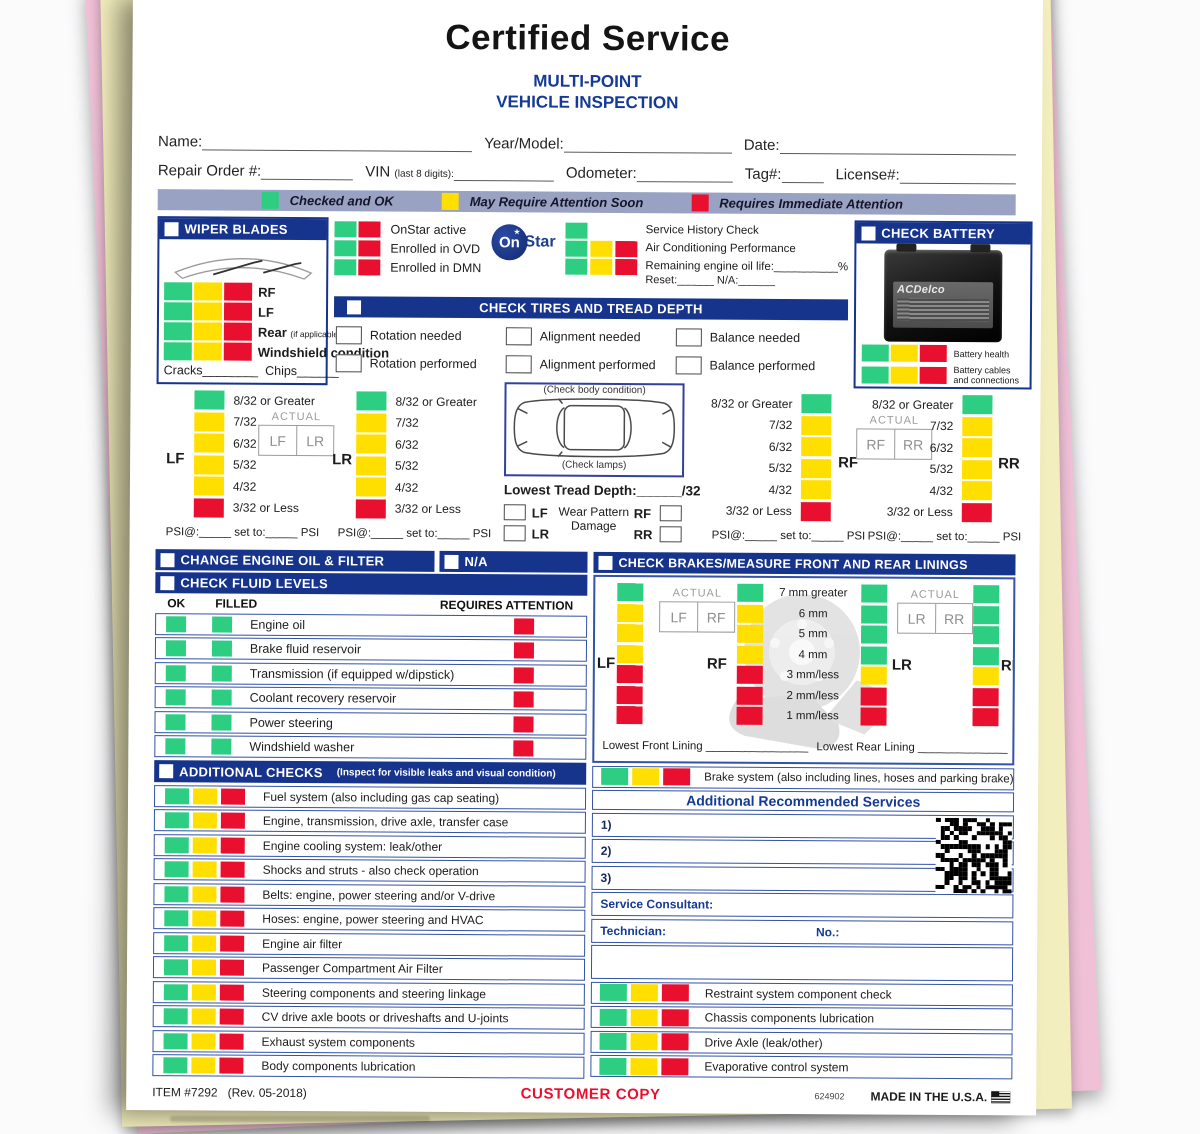  What do you see at coordinates (514, 512) in the screenshot?
I see `wear-lf-checkbox` at bounding box center [514, 512].